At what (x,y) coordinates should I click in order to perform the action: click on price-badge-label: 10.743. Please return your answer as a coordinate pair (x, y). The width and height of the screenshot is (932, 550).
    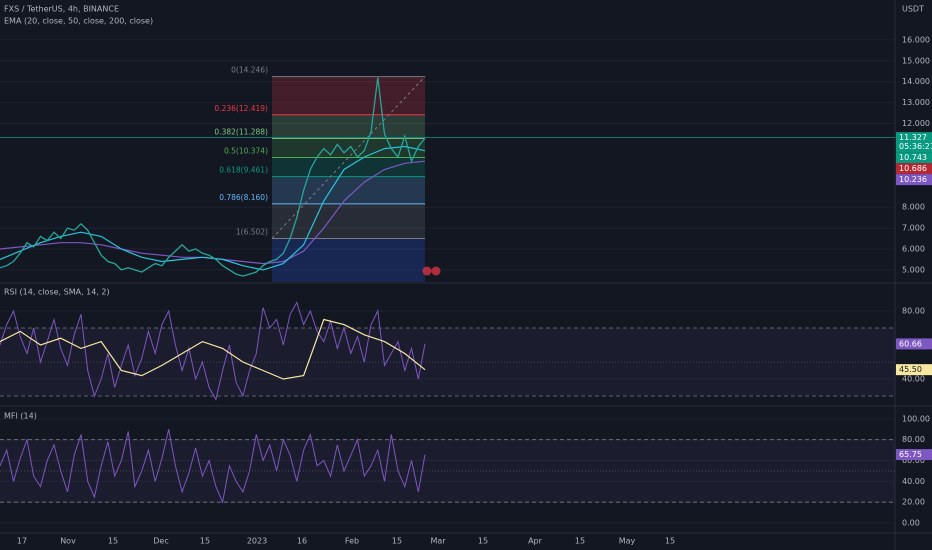
    Looking at the image, I should click on (913, 157).